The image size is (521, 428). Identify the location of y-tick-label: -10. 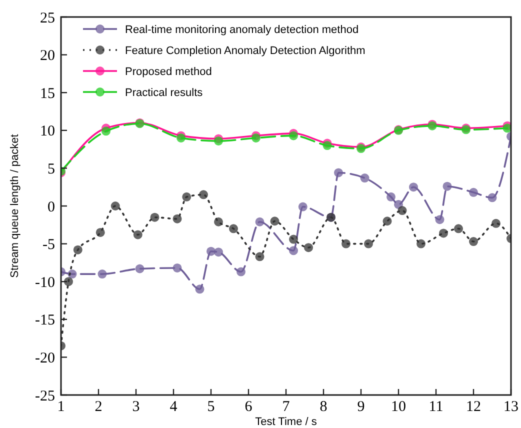
(45, 282).